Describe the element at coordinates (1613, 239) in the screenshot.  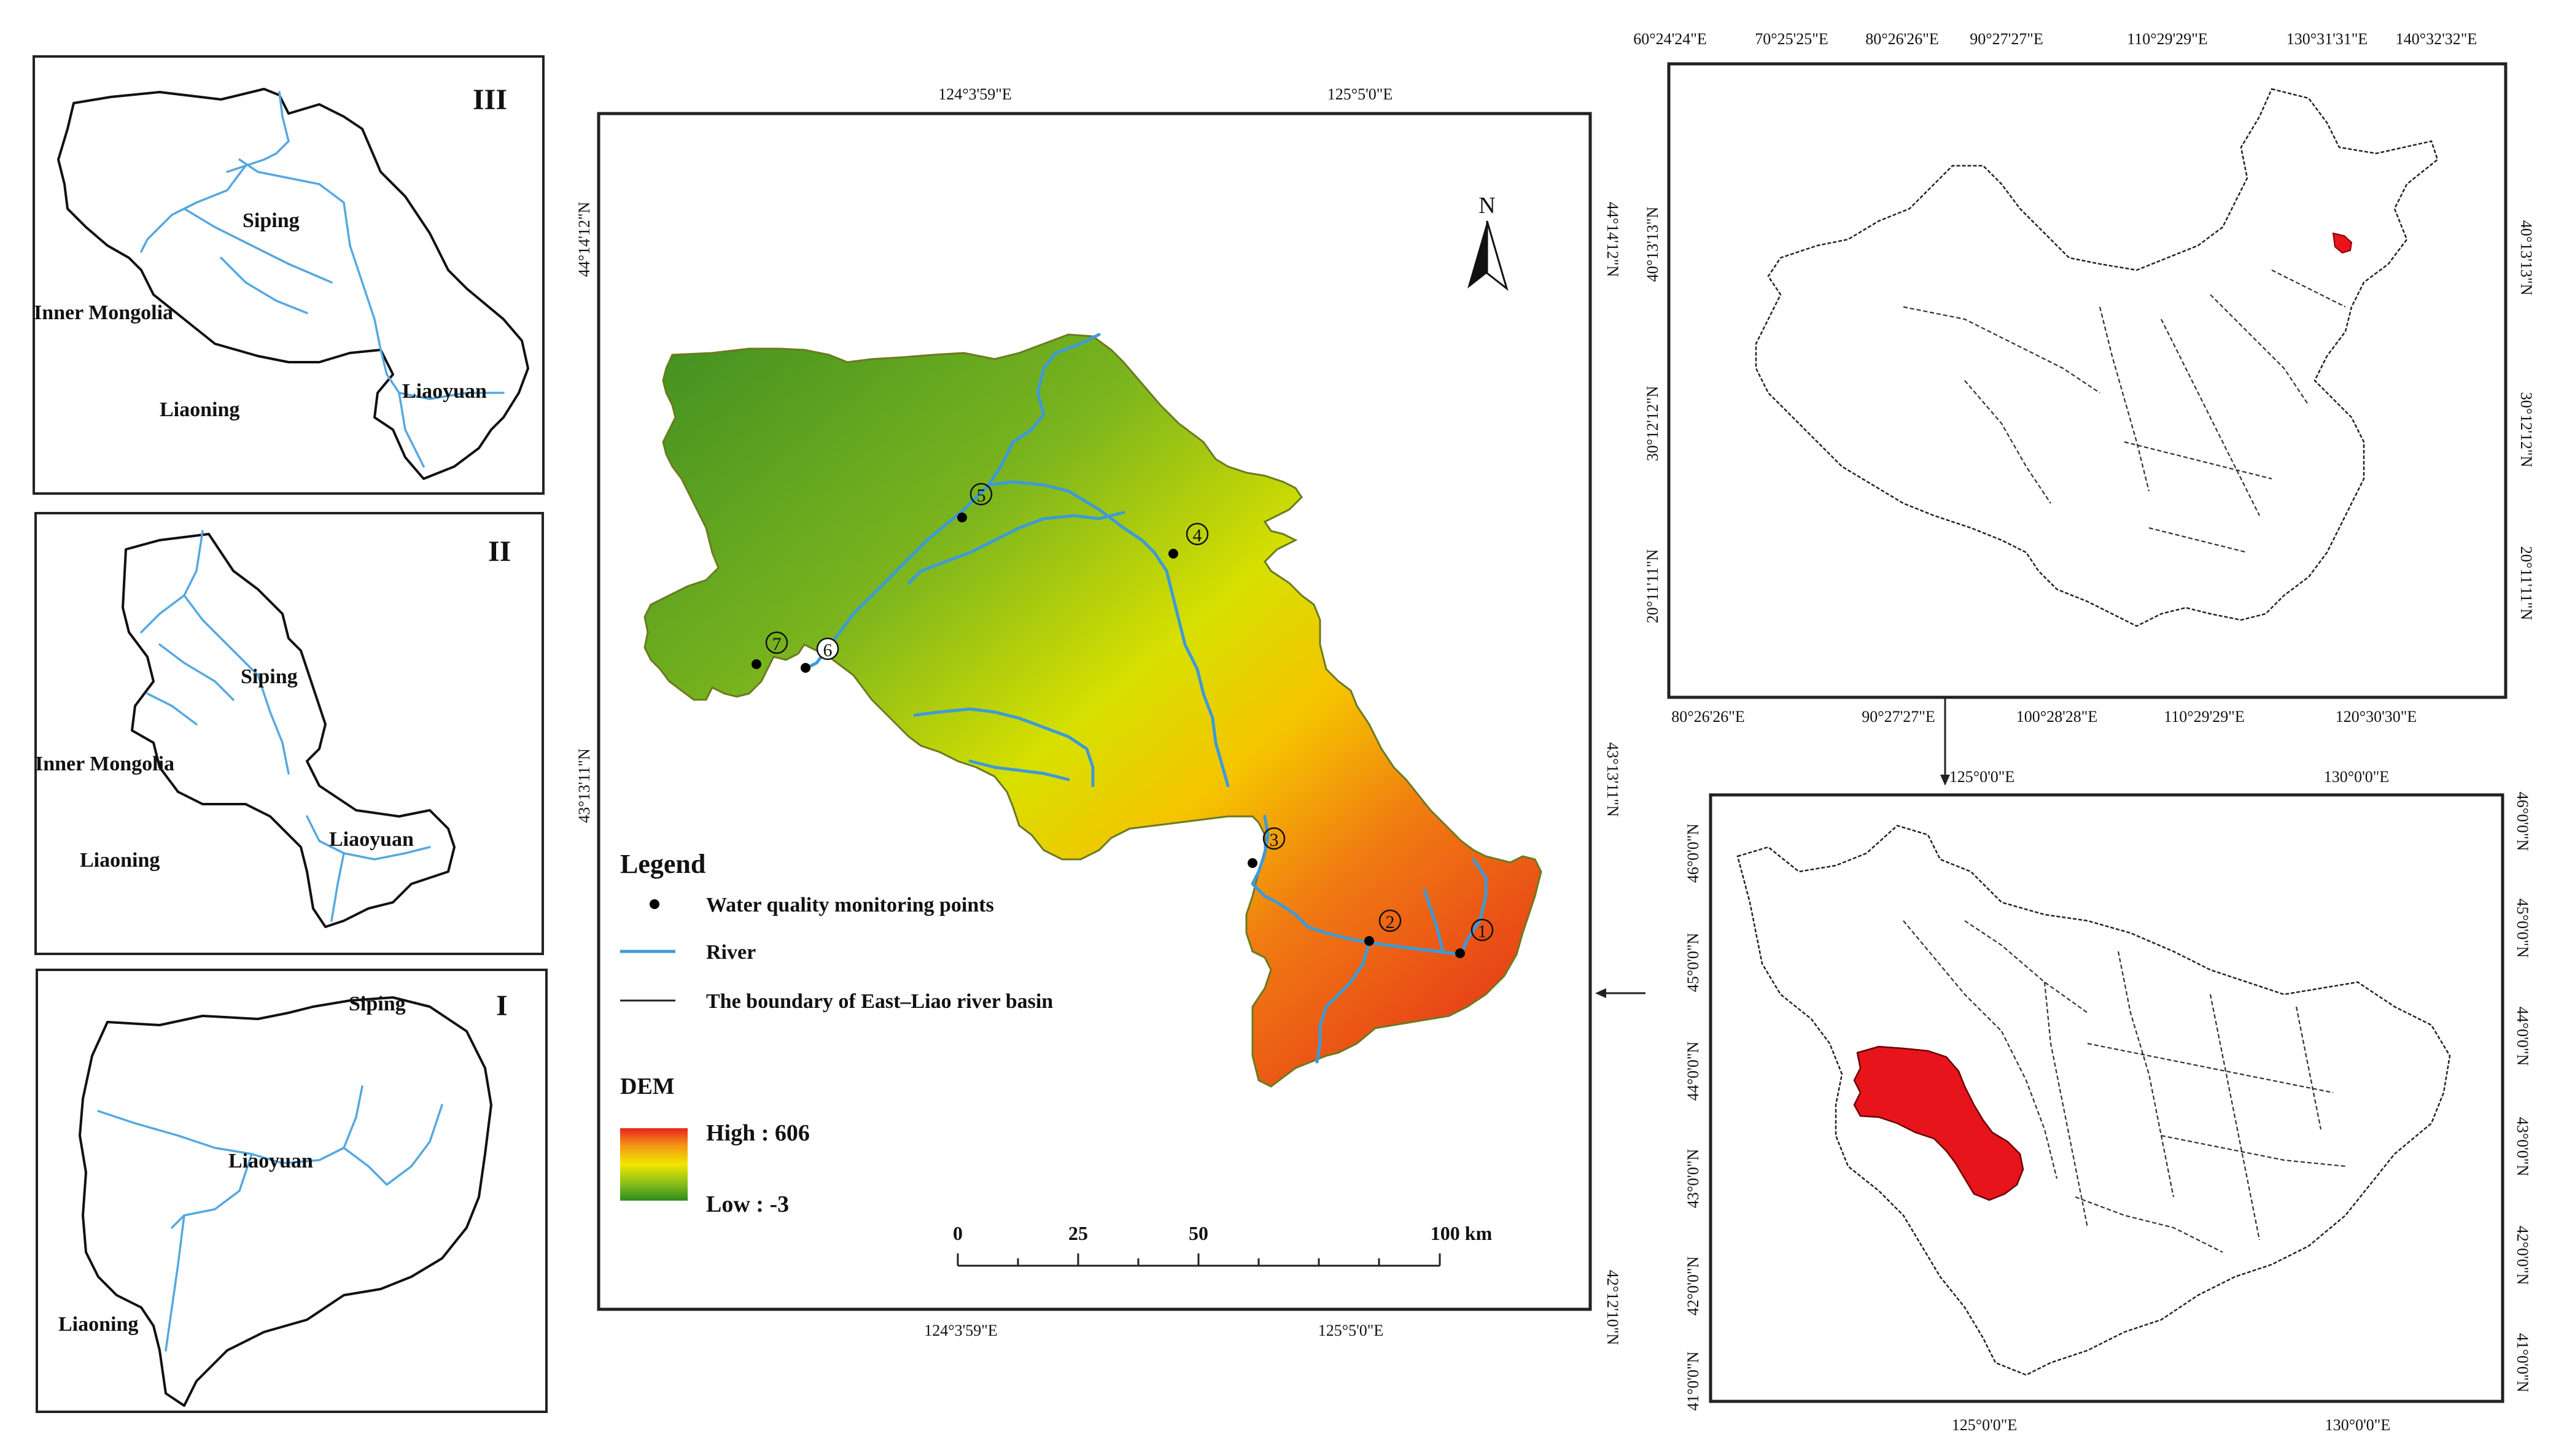
I see `center-right-coord-1: 44°14'12"N` at that location.